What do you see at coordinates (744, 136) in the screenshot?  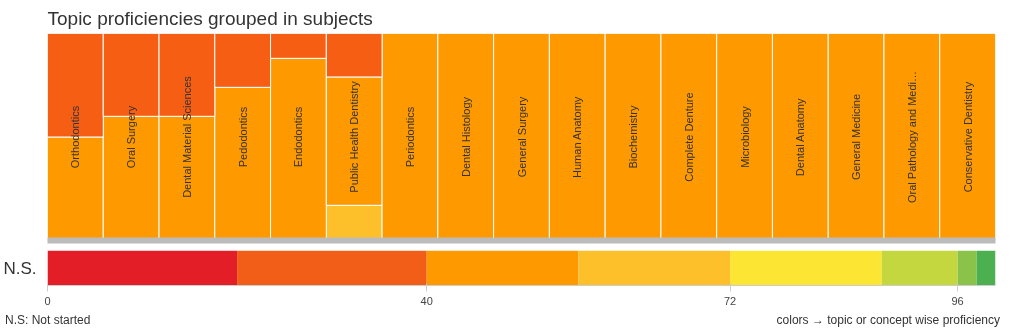 I see `x-tick-label: Microbiology` at bounding box center [744, 136].